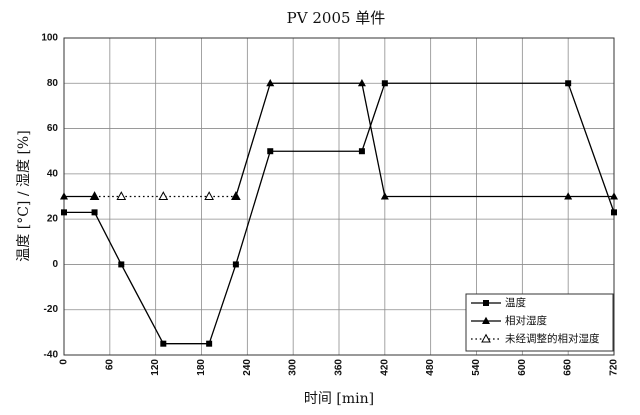 The height and width of the screenshot is (415, 640). What do you see at coordinates (55, 264) in the screenshot?
I see `y-tick-label: 0` at bounding box center [55, 264].